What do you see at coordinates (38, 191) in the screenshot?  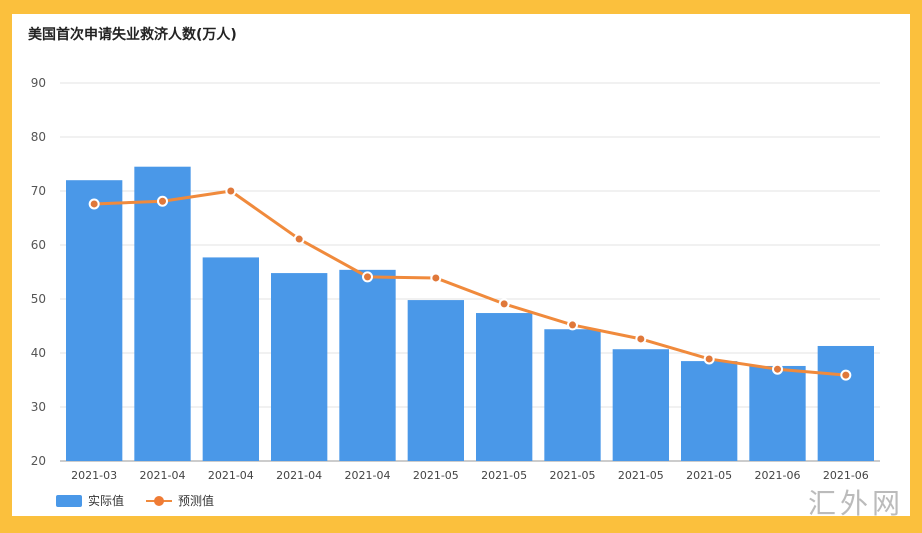 I see `y-tick-label: 70` at bounding box center [38, 191].